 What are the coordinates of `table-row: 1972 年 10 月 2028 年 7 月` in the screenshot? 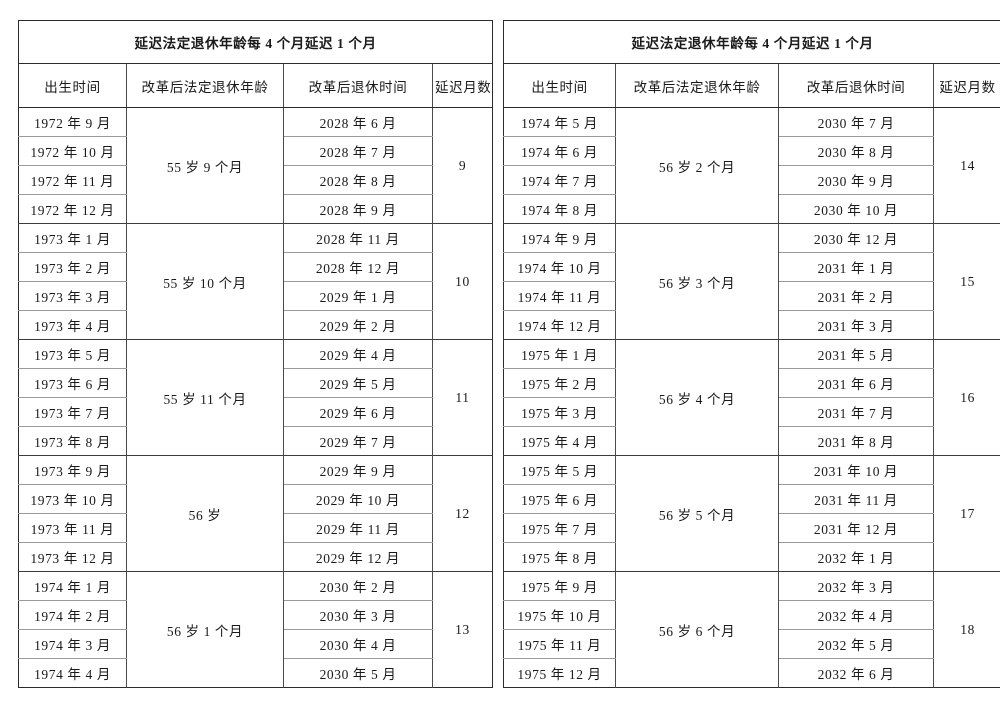 It's located at (255, 151).